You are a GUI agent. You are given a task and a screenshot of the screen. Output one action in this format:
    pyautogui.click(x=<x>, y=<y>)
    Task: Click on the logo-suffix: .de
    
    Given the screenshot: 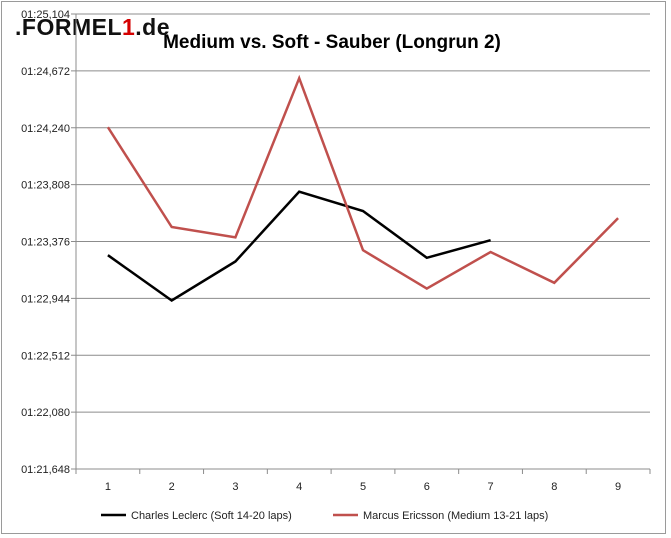 What is the action you would take?
    pyautogui.click(x=153, y=27)
    